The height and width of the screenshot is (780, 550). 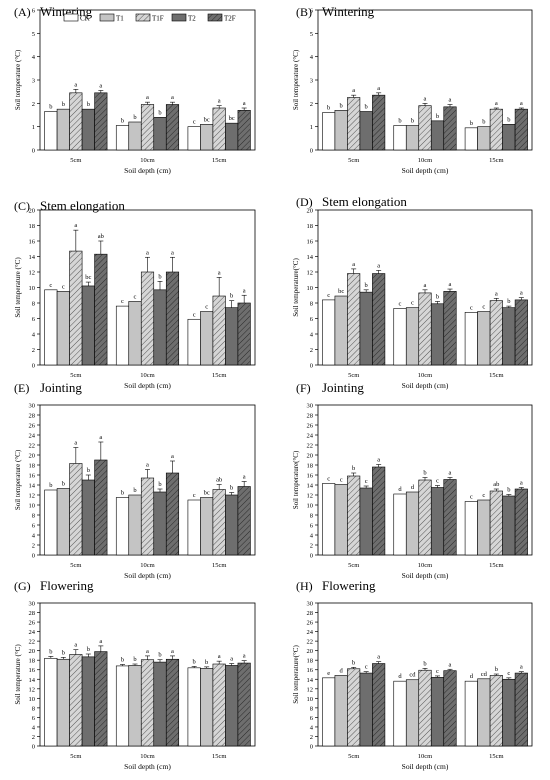 I want to click on legend-label: T2, so click(x=192, y=19).